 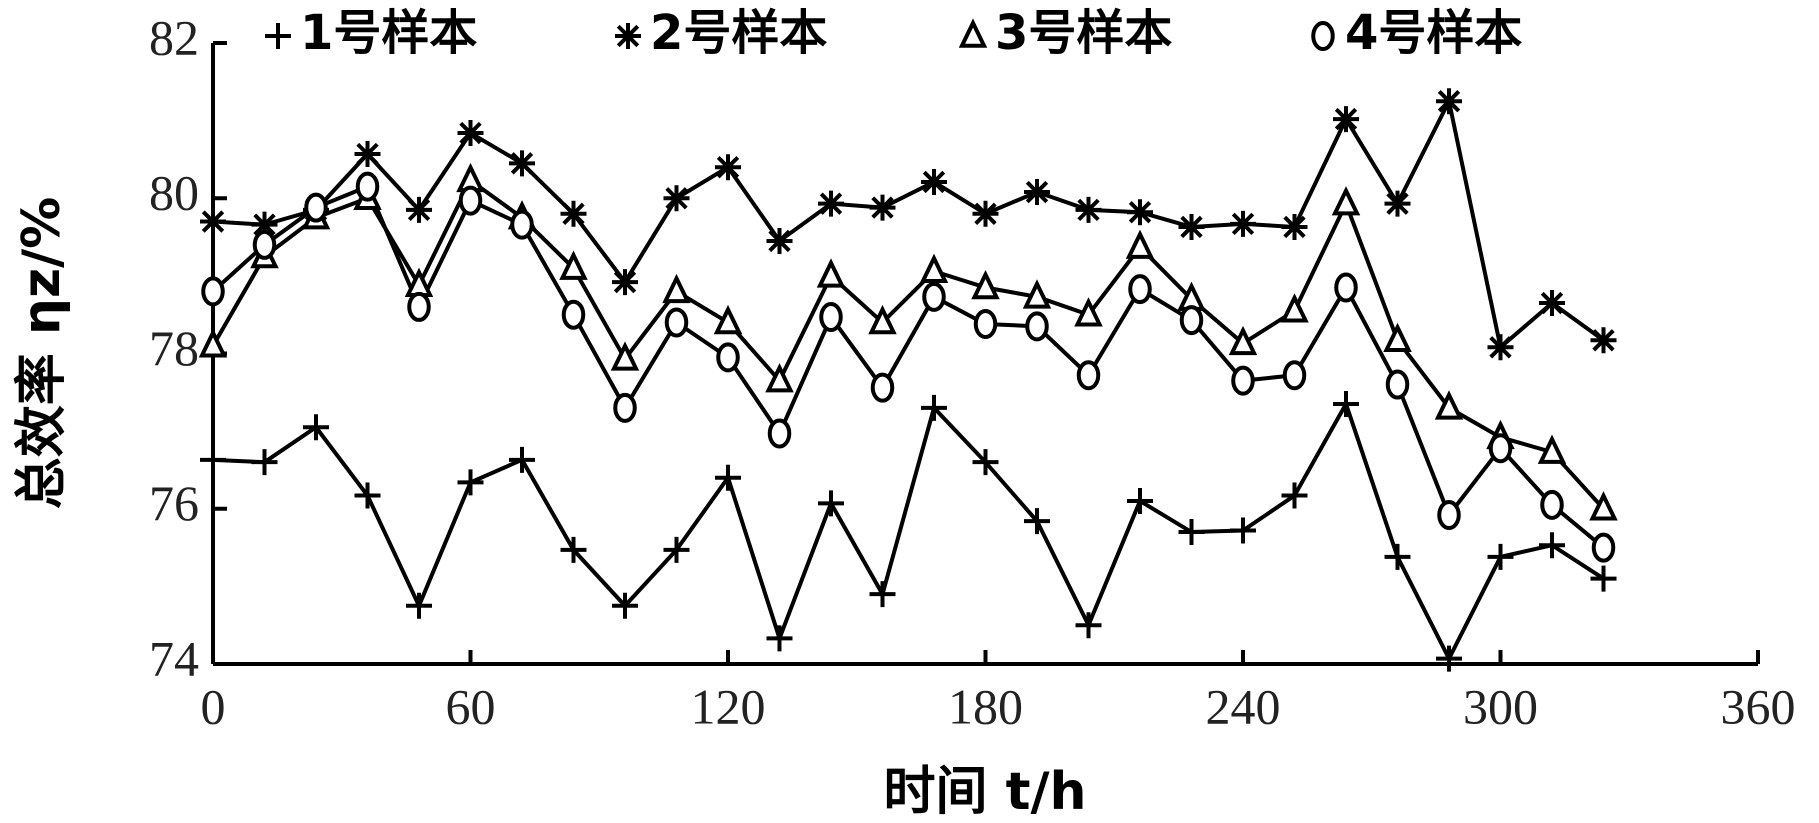 I want to click on x-tick-label: 120, so click(x=728, y=706).